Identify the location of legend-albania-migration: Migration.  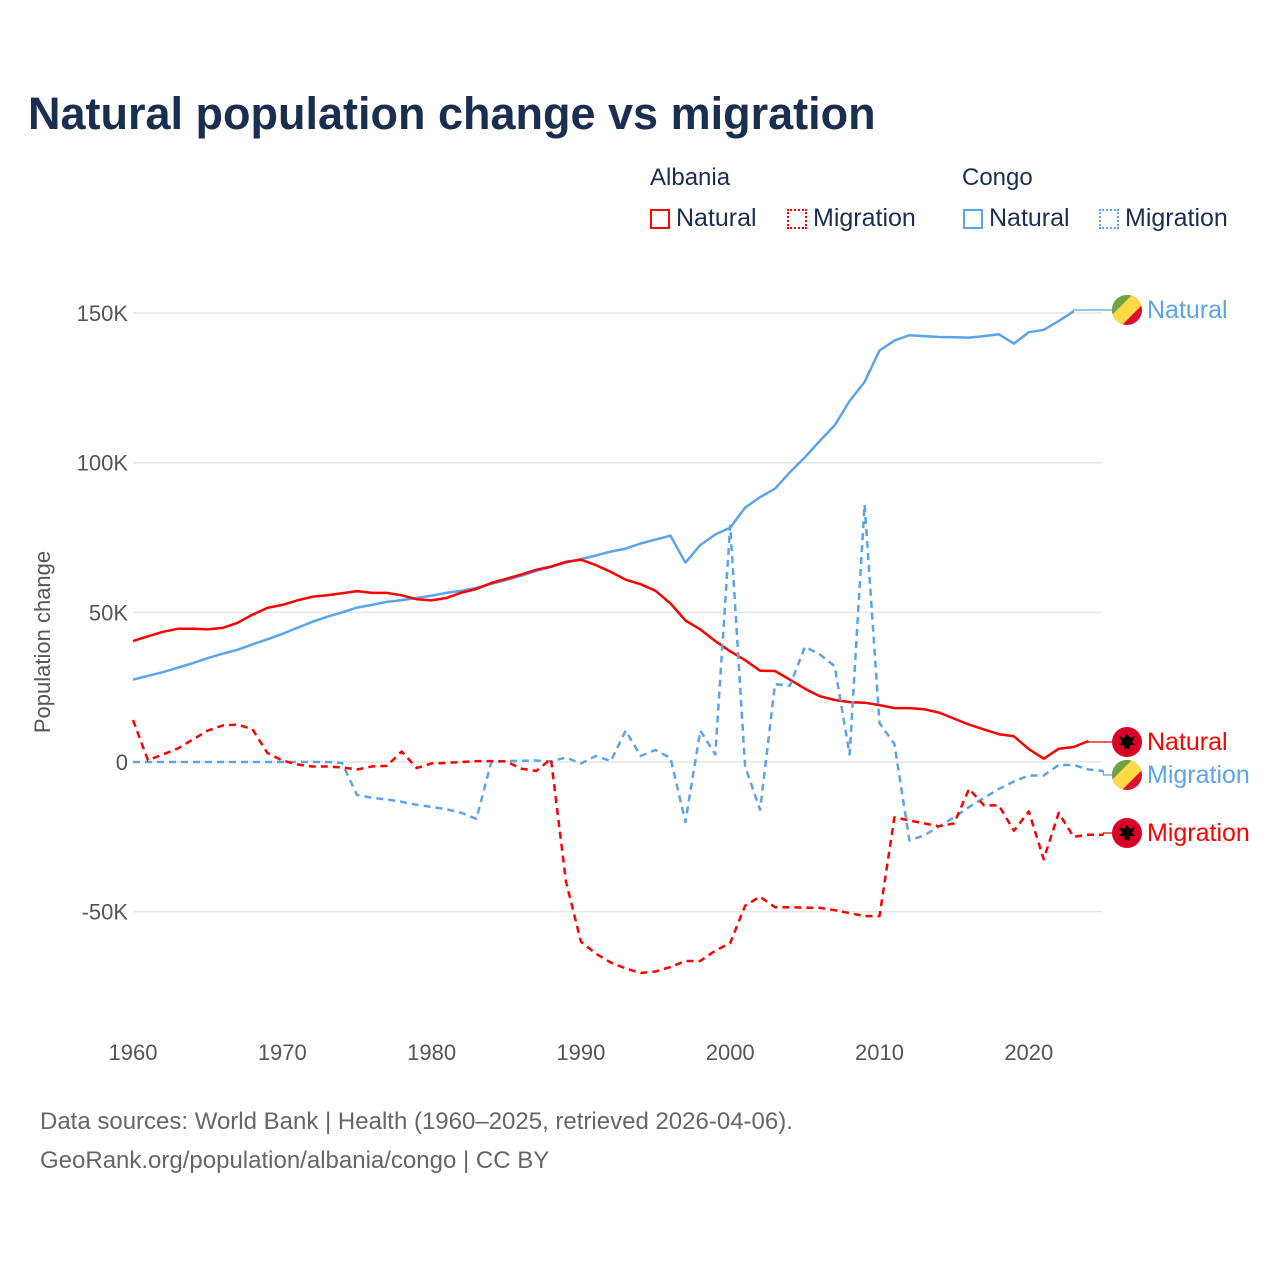
(851, 218).